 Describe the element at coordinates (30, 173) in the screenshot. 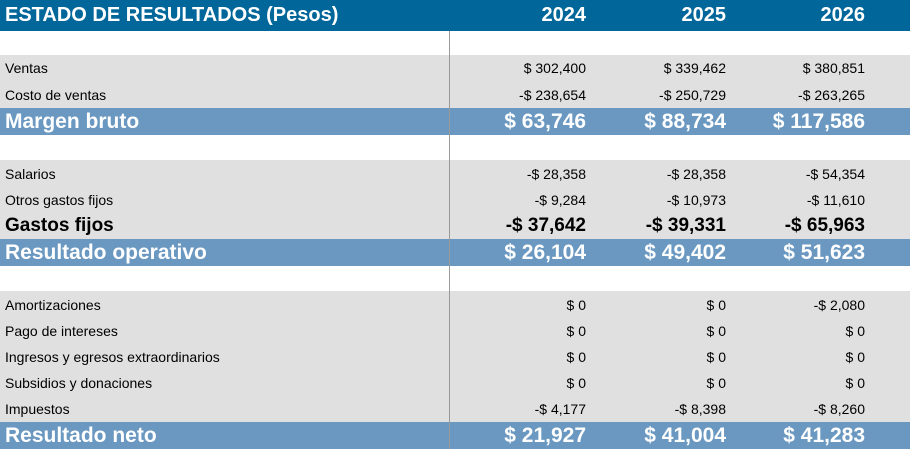

I see `row-label: Salarios` at that location.